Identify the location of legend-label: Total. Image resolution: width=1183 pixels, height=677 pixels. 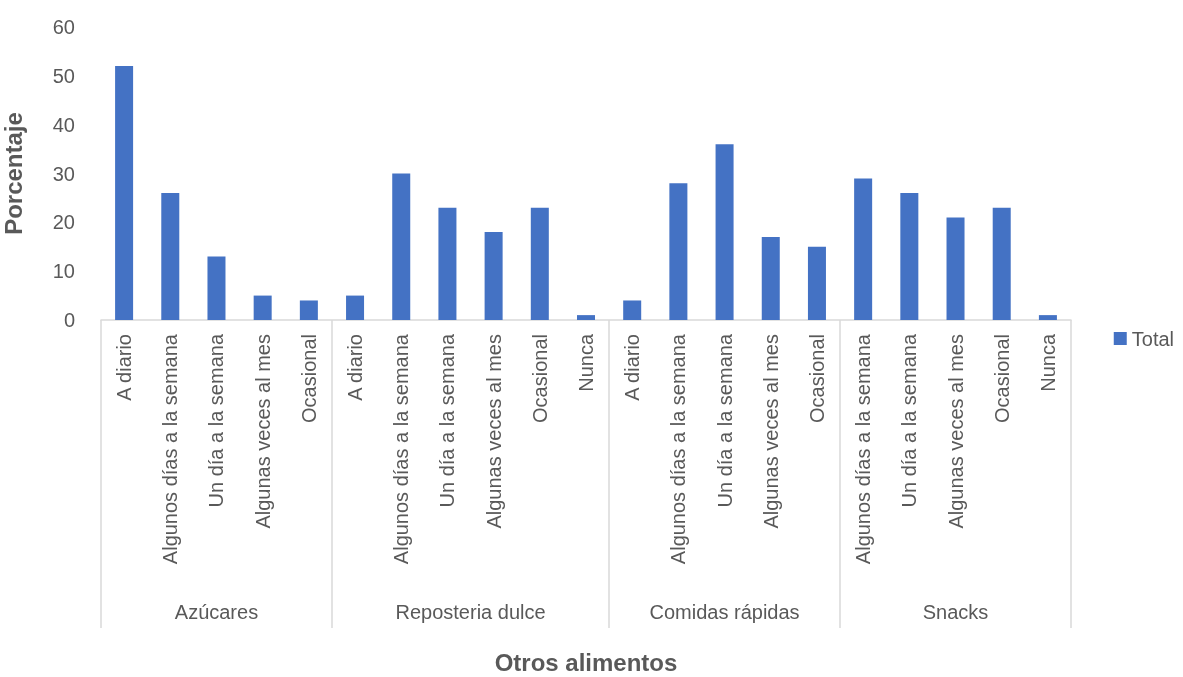
(1152, 338).